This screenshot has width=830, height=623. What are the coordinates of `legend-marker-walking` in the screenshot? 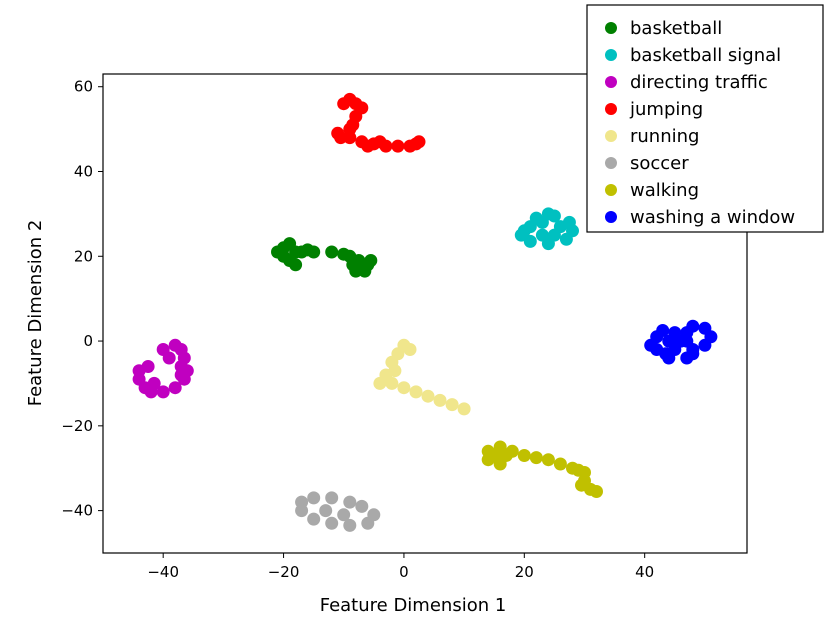 It's located at (611, 190).